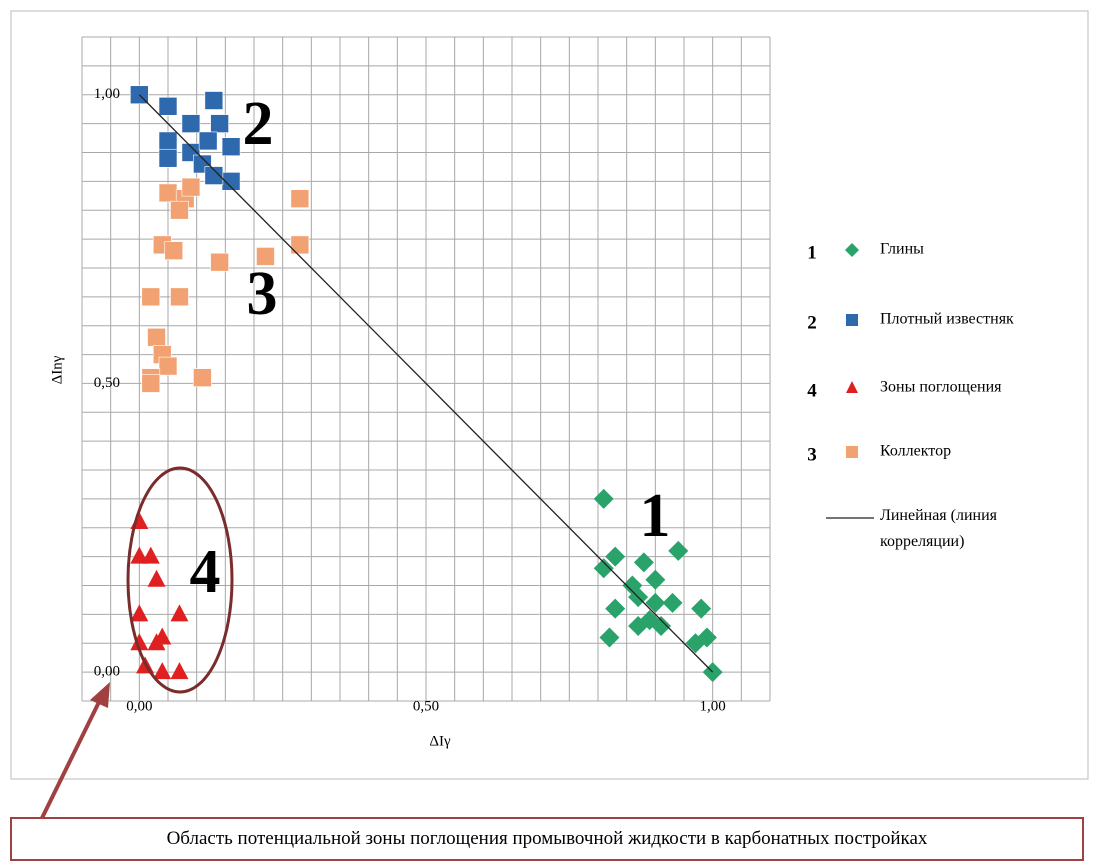 This screenshot has height=865, width=1099. Describe the element at coordinates (71, 759) in the screenshot. I see `arrow` at that location.